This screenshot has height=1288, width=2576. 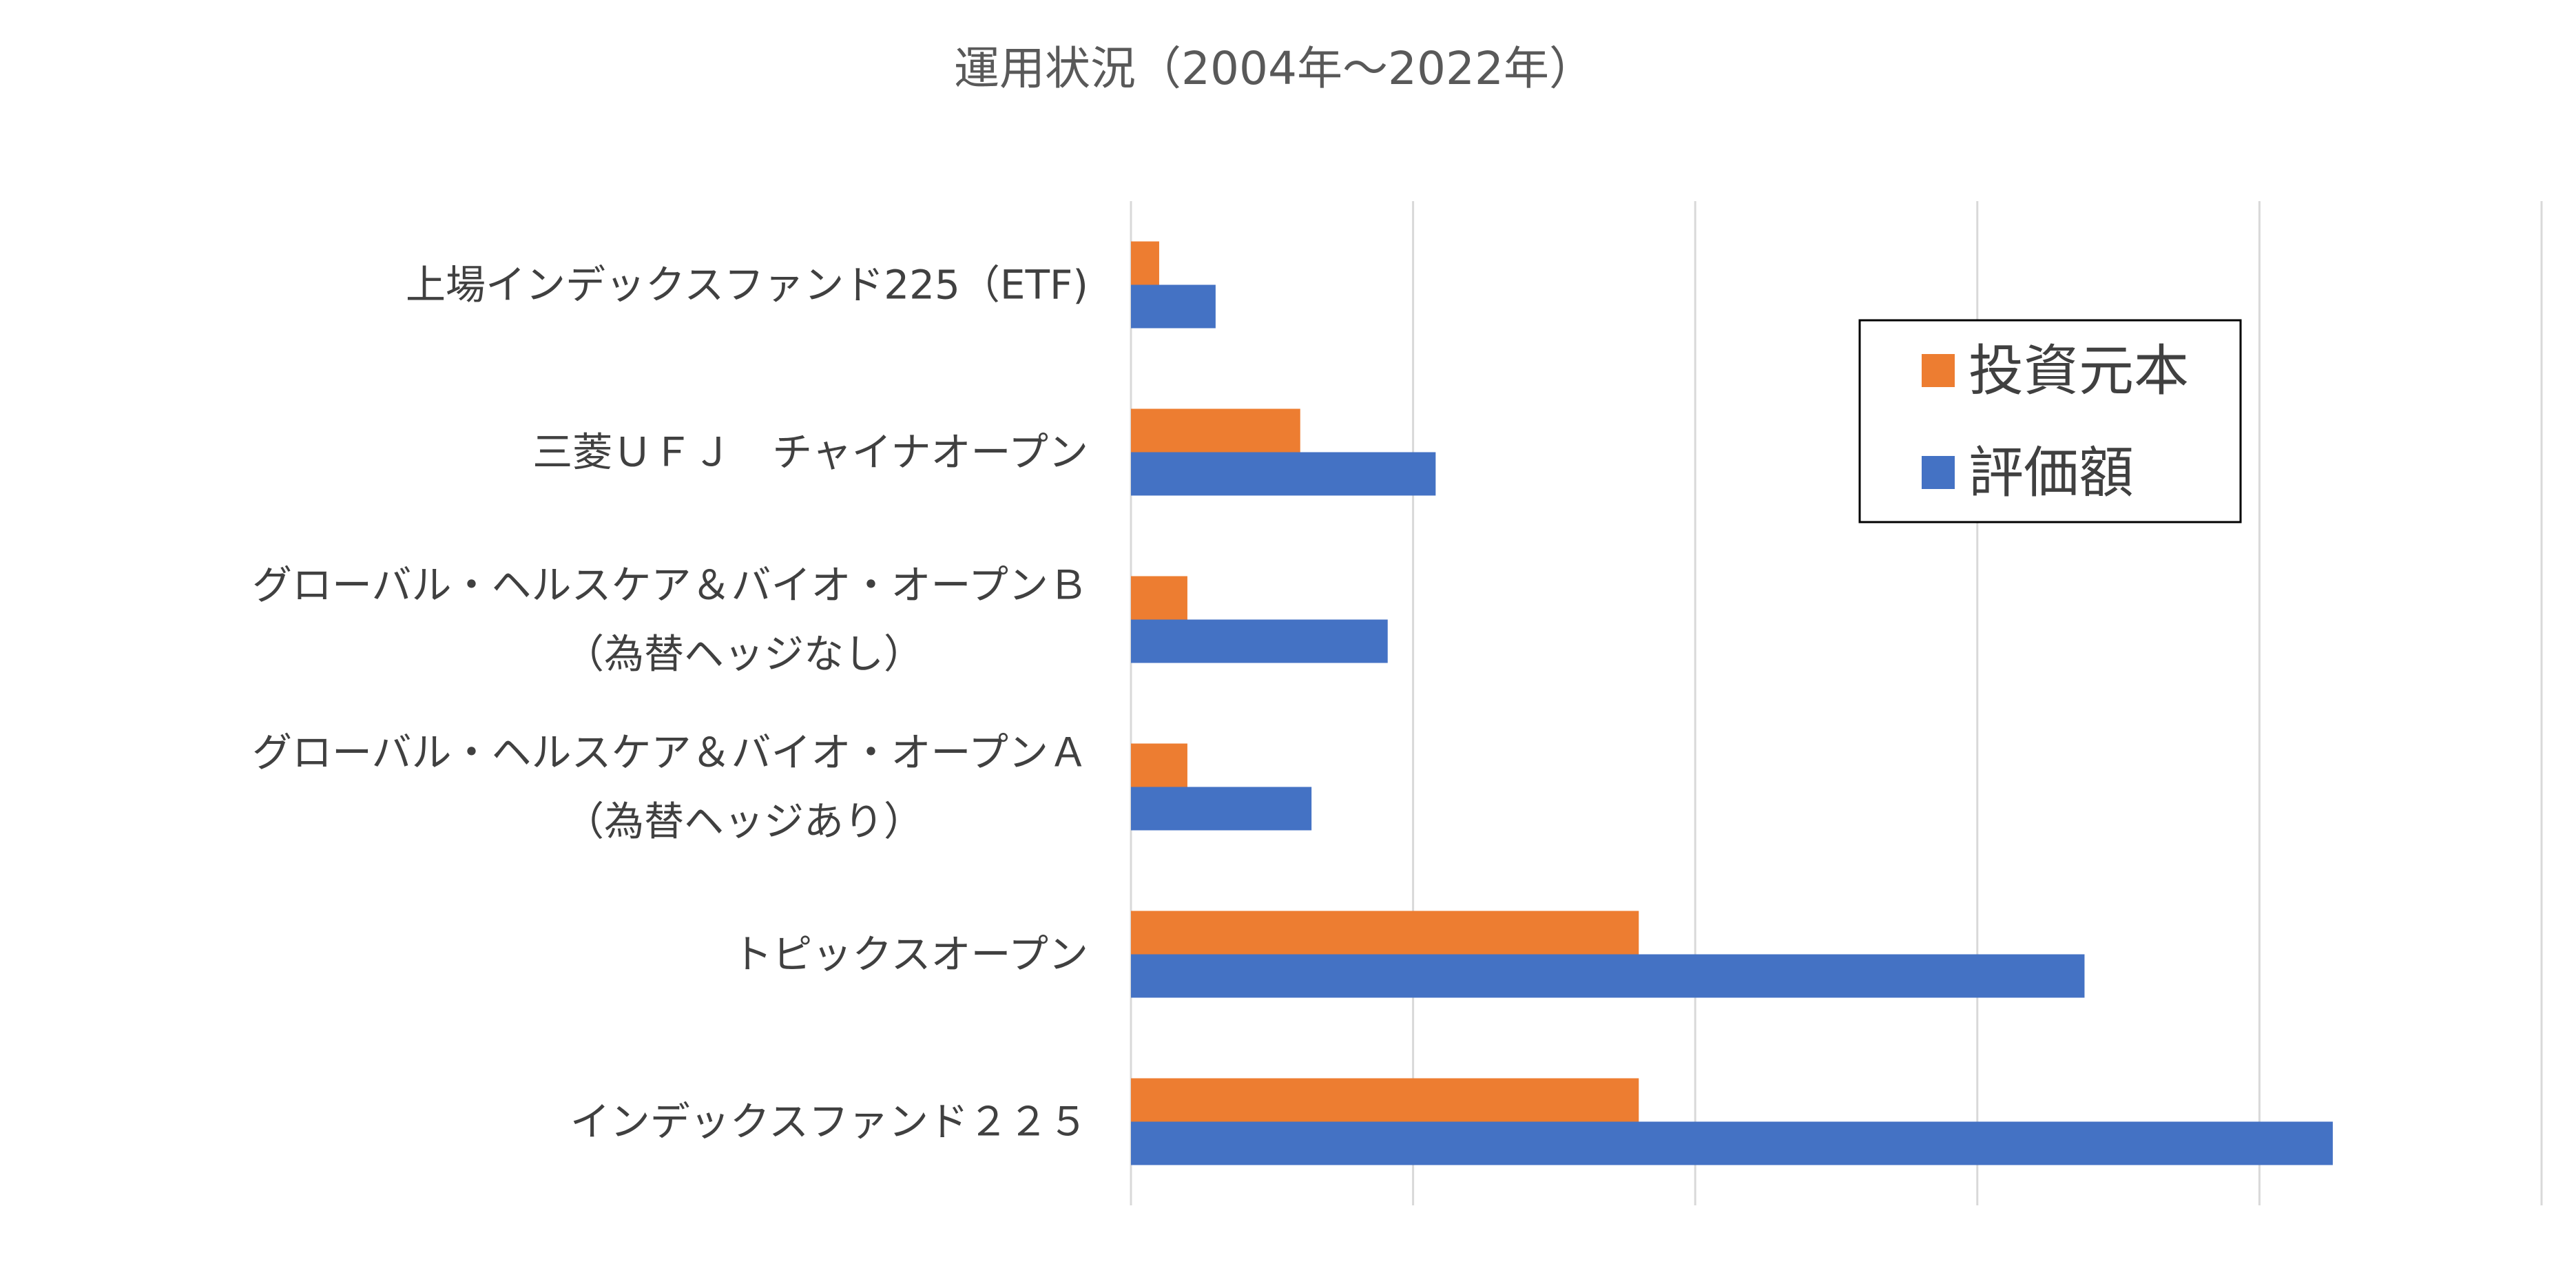 I want to click on category-label-1-0: 三菱ＵＦＪ チャイナオープン, so click(x=810, y=452).